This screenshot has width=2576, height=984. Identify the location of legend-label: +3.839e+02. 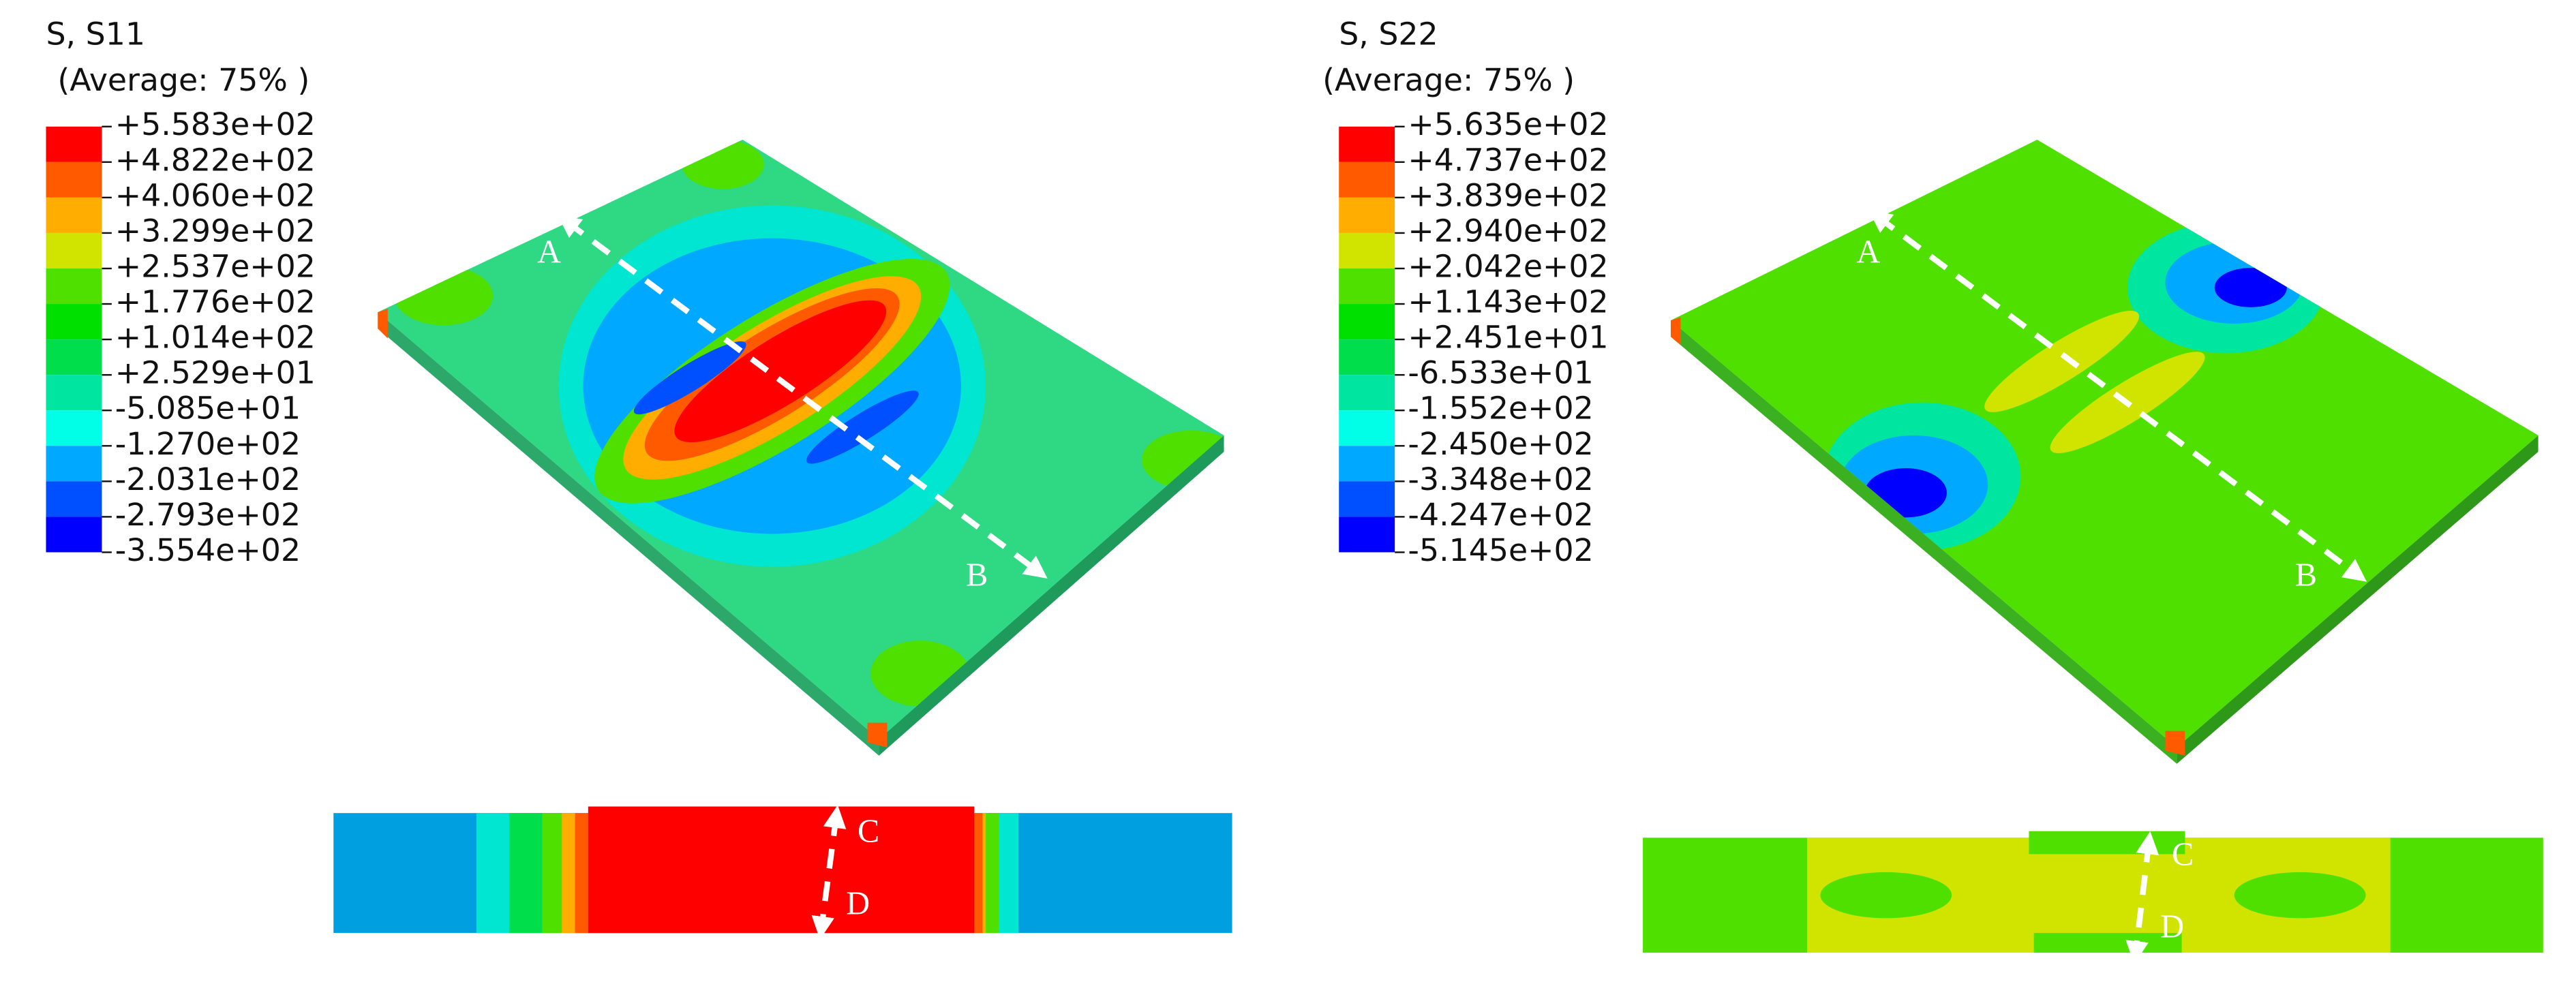
(1508, 195).